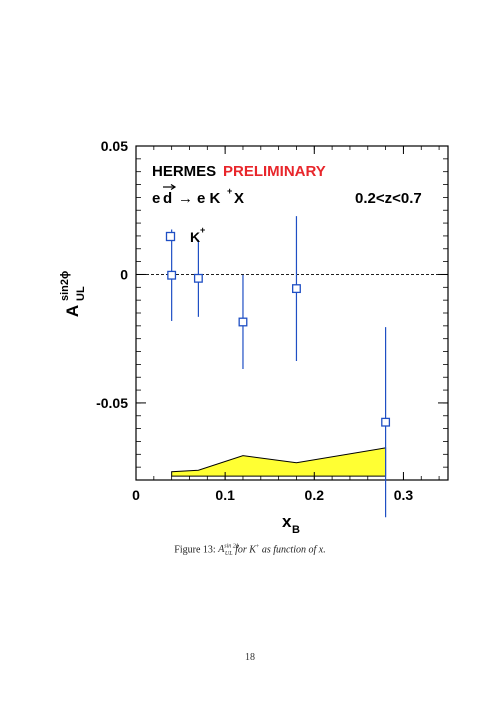  Describe the element at coordinates (202, 230) in the screenshot. I see `legend-label-charge: +` at that location.